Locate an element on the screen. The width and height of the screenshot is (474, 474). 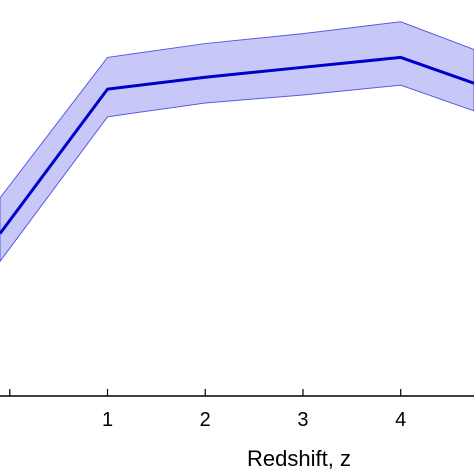
x-ticks: 1 2 3 4 is located at coordinates (207, 410).